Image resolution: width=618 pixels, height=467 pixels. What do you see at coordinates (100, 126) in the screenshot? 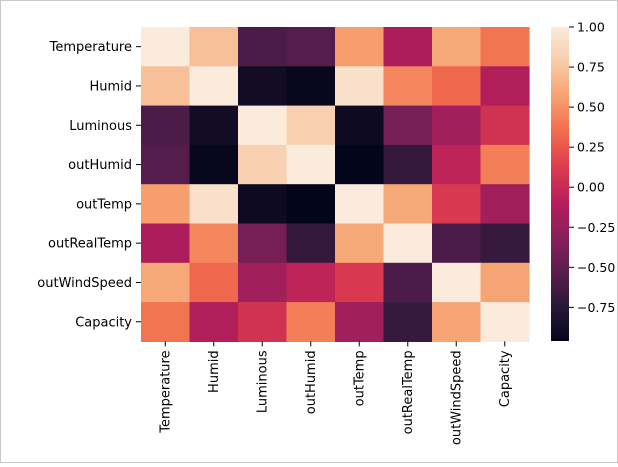
I see `row-label: Luminous` at bounding box center [100, 126].